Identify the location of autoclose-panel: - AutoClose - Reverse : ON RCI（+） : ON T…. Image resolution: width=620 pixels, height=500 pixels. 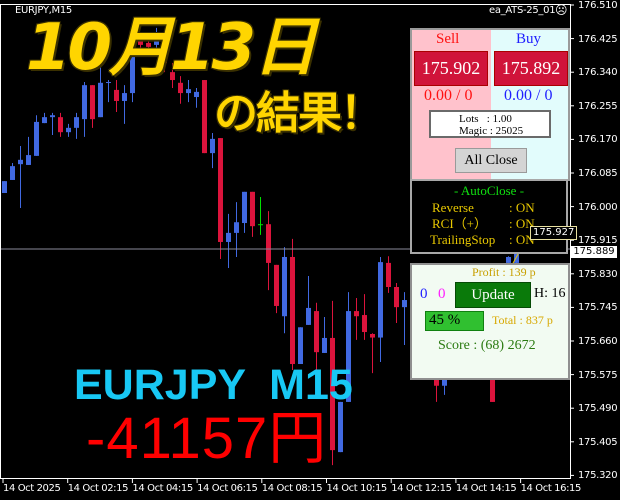
(489, 216).